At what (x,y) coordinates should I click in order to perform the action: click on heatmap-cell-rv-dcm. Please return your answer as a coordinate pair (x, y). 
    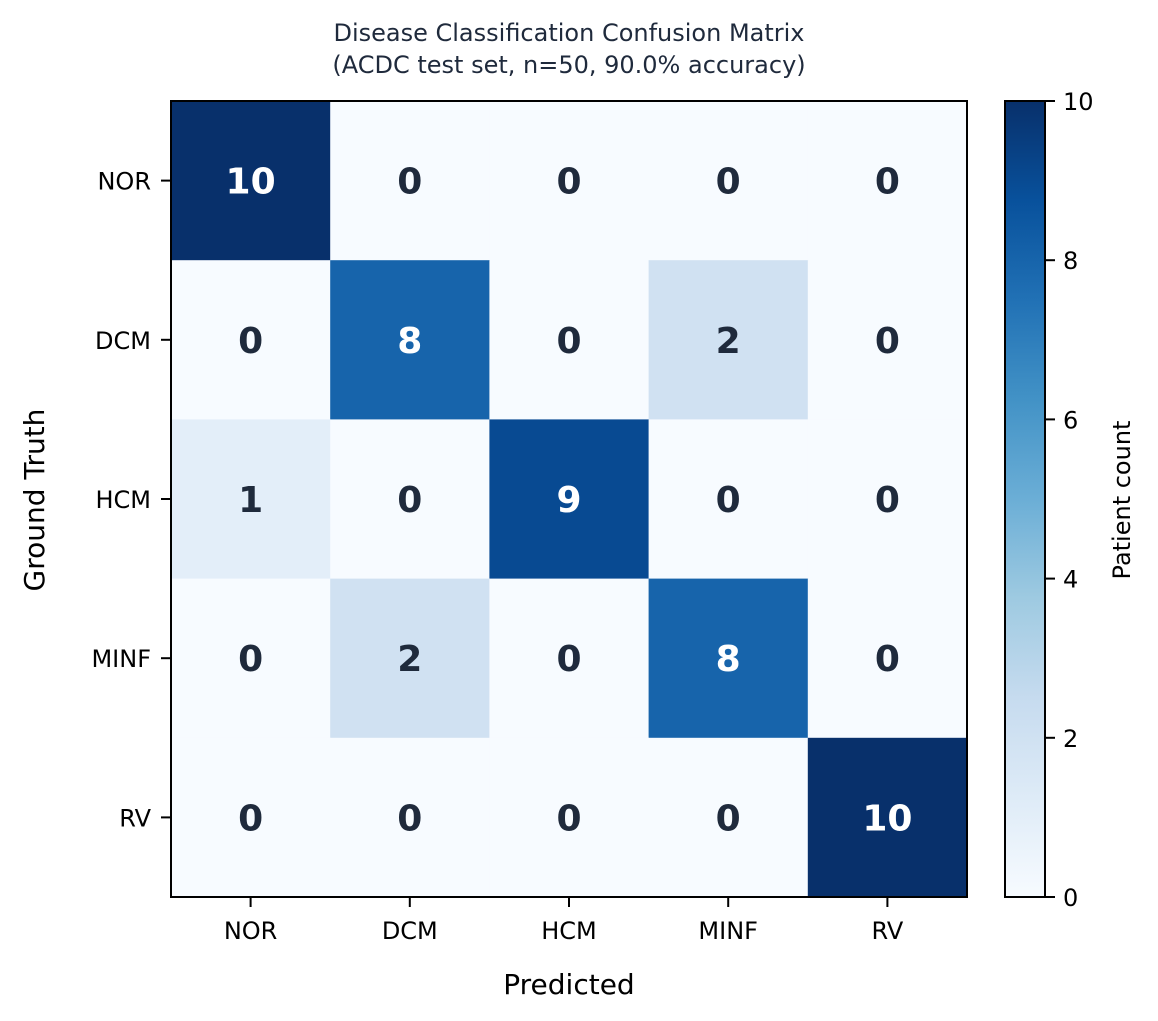
    Looking at the image, I should click on (410, 817).